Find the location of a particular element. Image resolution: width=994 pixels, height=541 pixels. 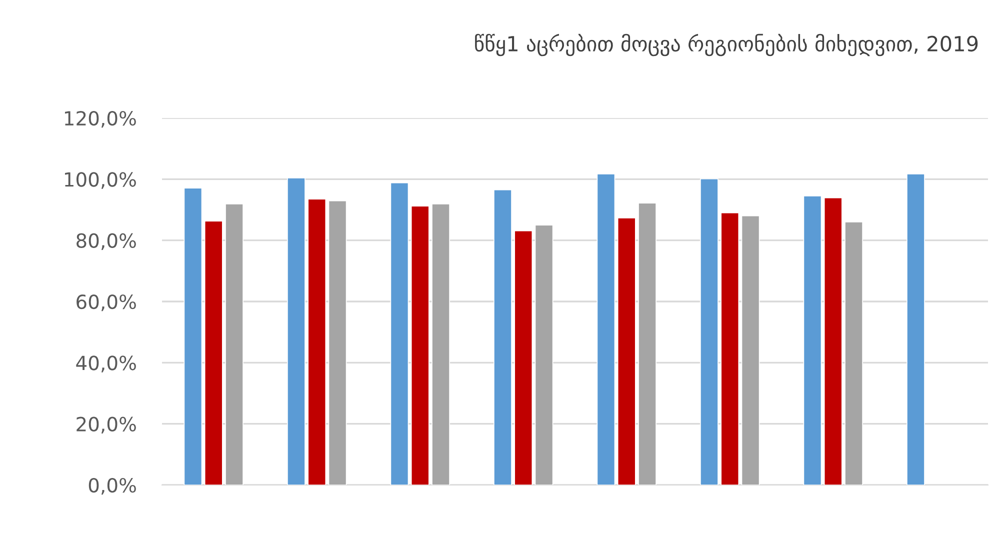

chart-title: წწყ1 აცრებით მოცვა რეგიონების მიხედვით, 2019 is located at coordinates (726, 45).